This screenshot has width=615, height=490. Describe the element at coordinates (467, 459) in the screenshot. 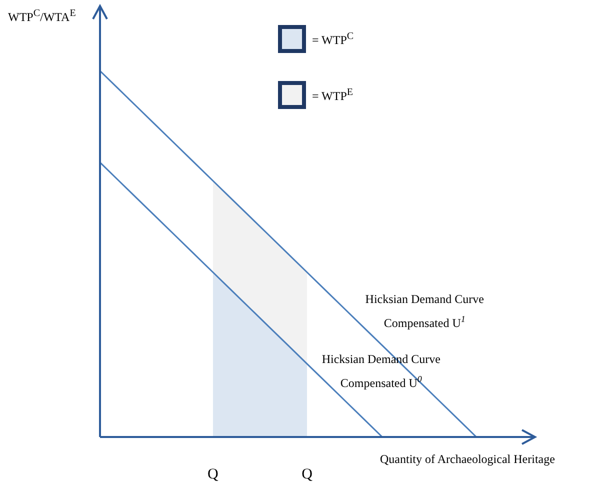

I see `x-axis-title: Quantity of Archaeological Heritage` at that location.